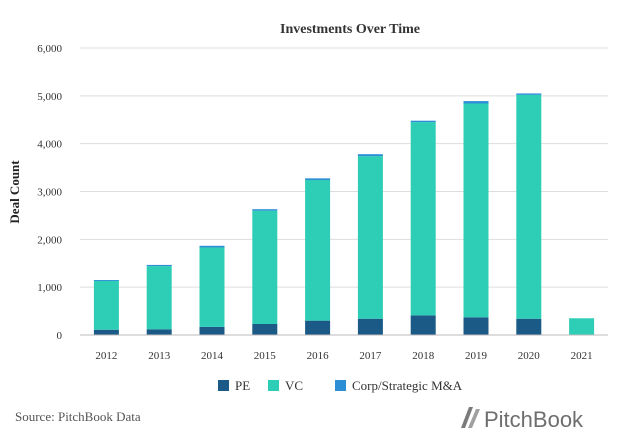 The width and height of the screenshot is (624, 440). What do you see at coordinates (534, 419) in the screenshot?
I see `brand-name: PitchBook` at bounding box center [534, 419].